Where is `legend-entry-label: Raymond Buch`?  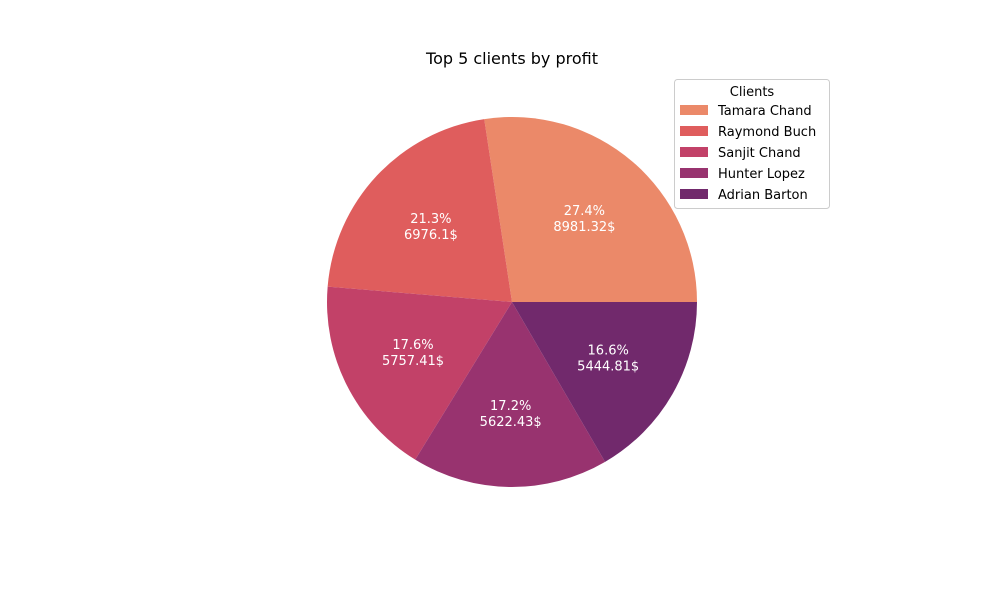
legend-entry-label: Raymond Buch is located at coordinates (767, 132).